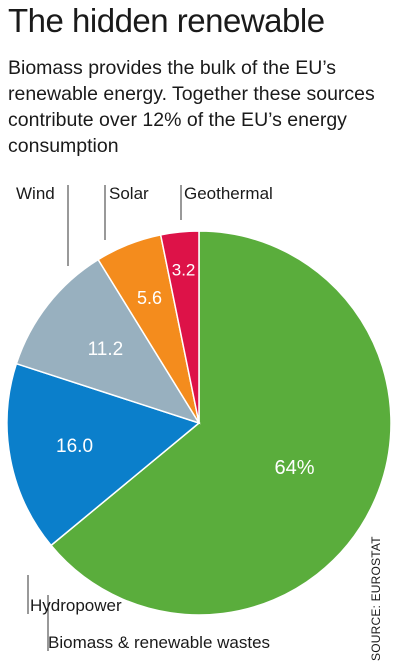 The width and height of the screenshot is (416, 668). I want to click on slice-hydropower, so click(103, 454).